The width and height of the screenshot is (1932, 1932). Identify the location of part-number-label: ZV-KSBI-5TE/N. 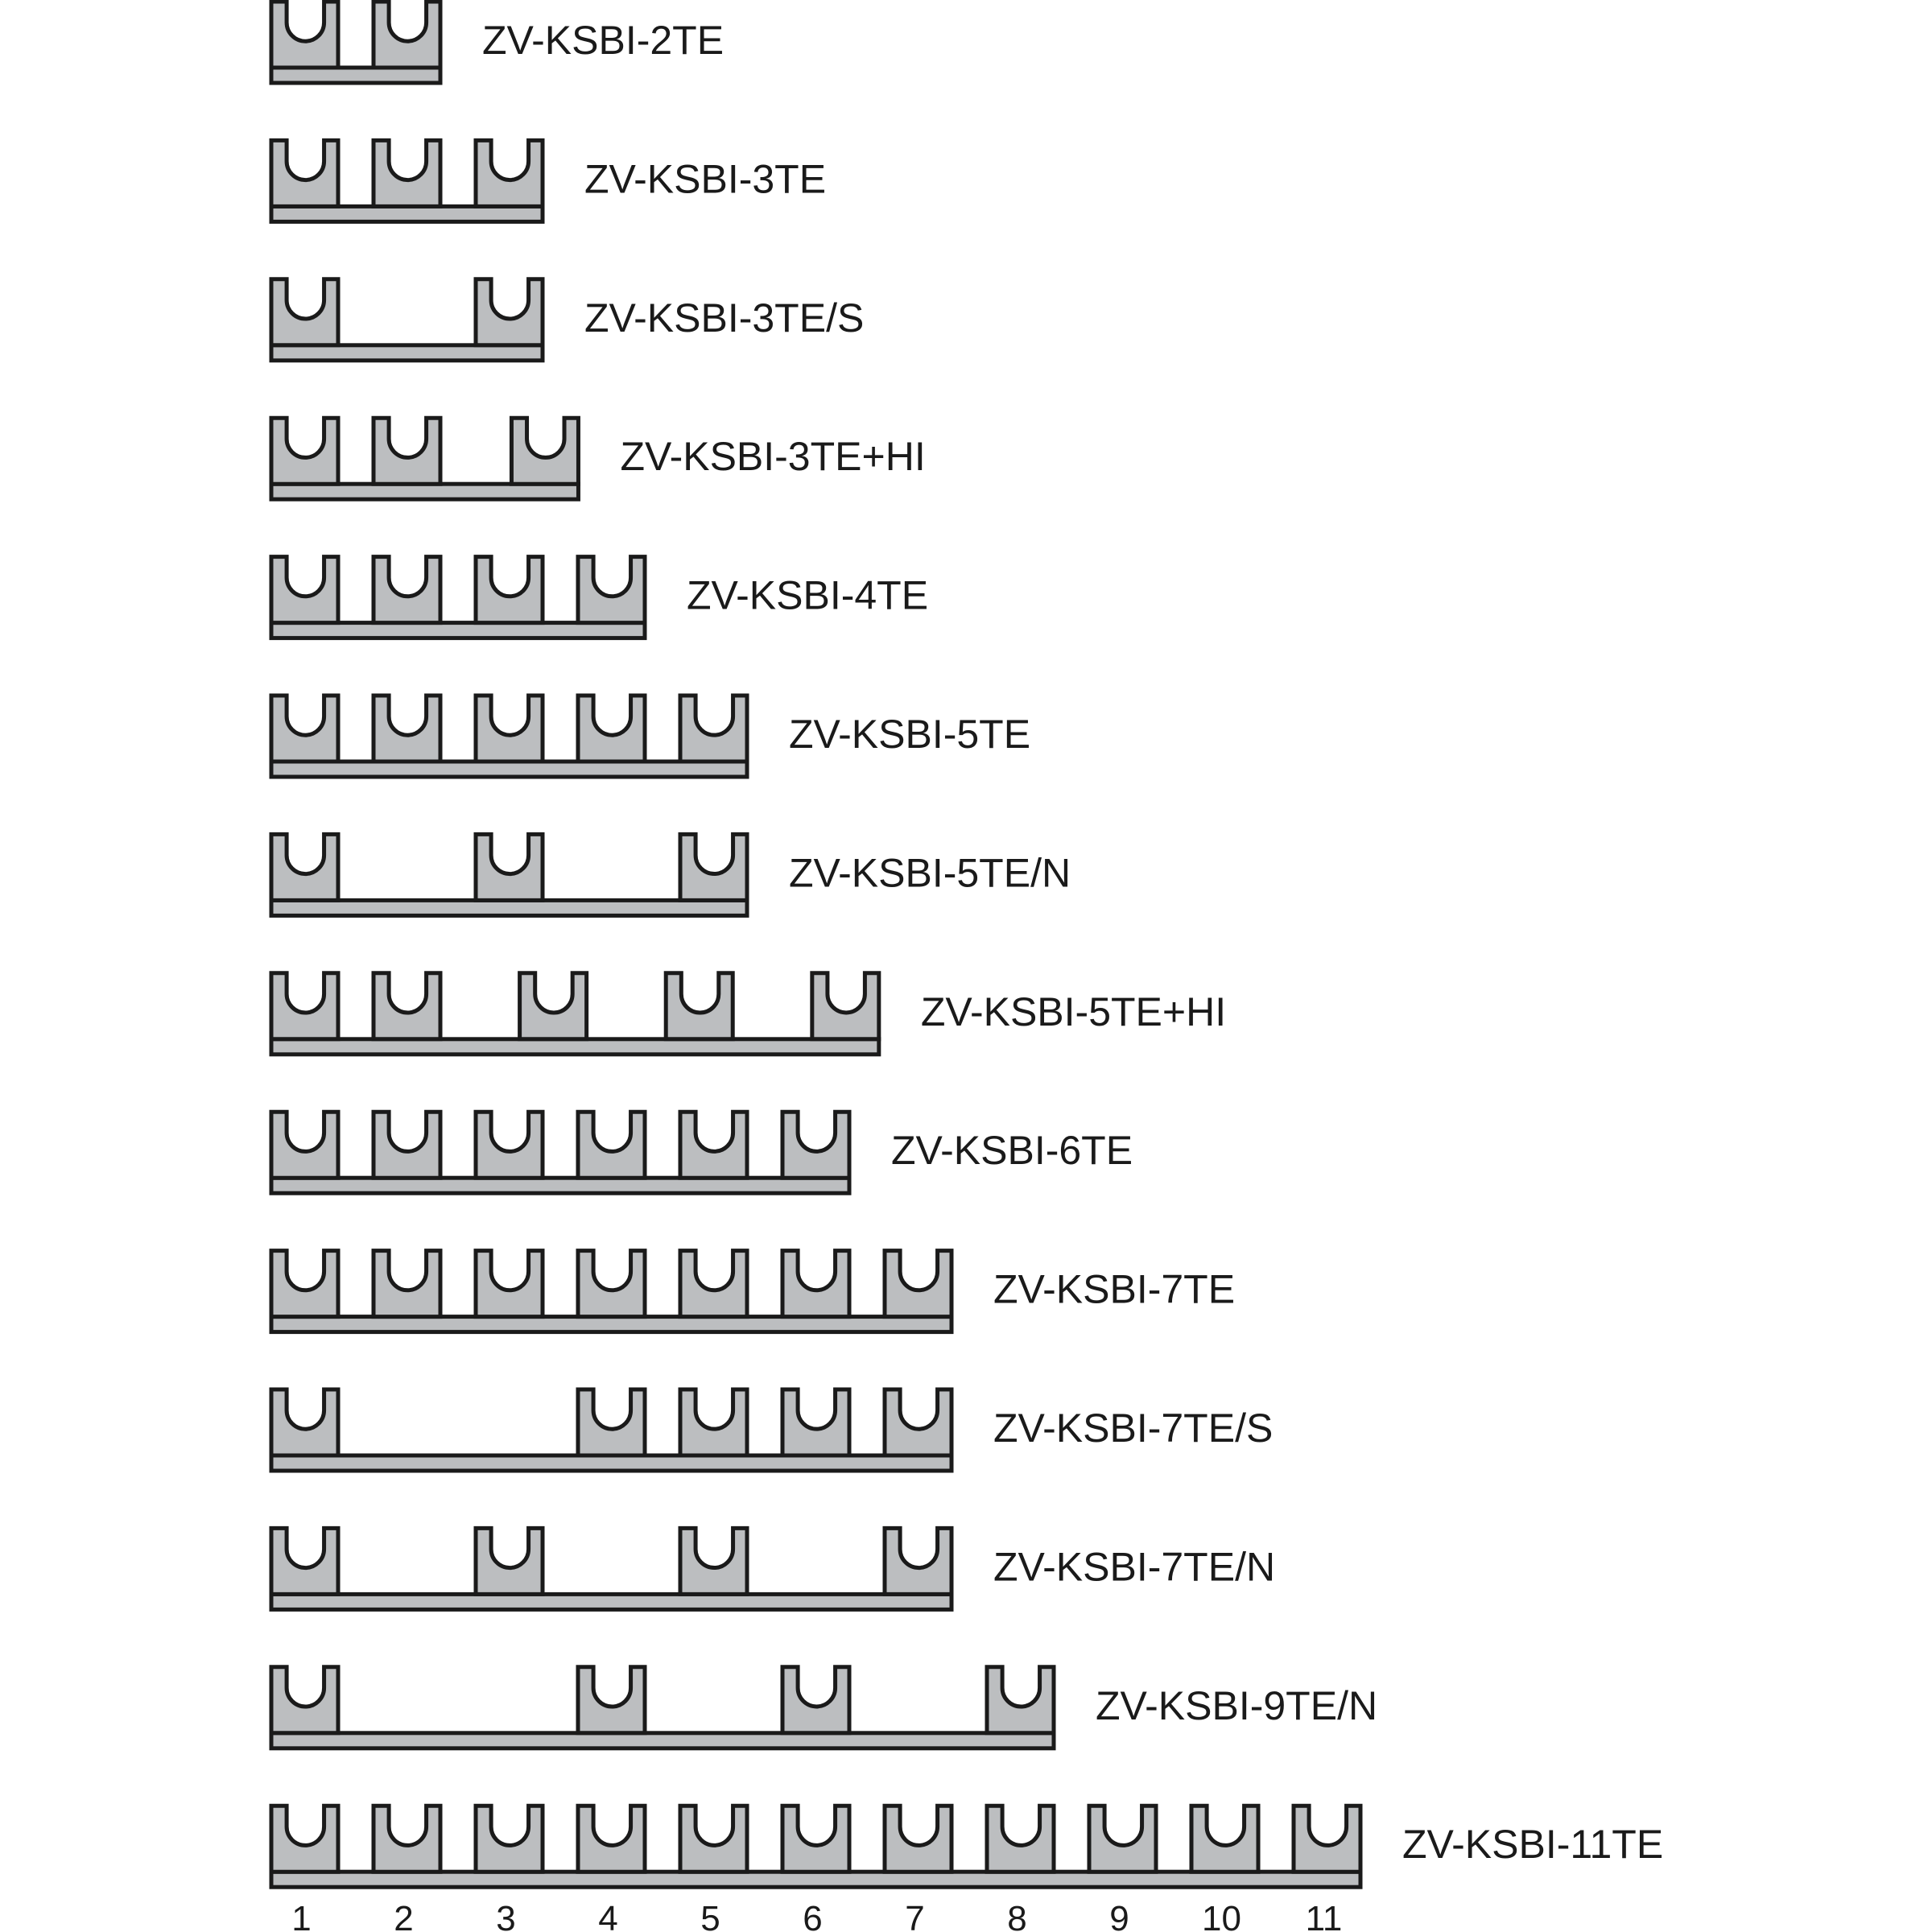
(930, 872).